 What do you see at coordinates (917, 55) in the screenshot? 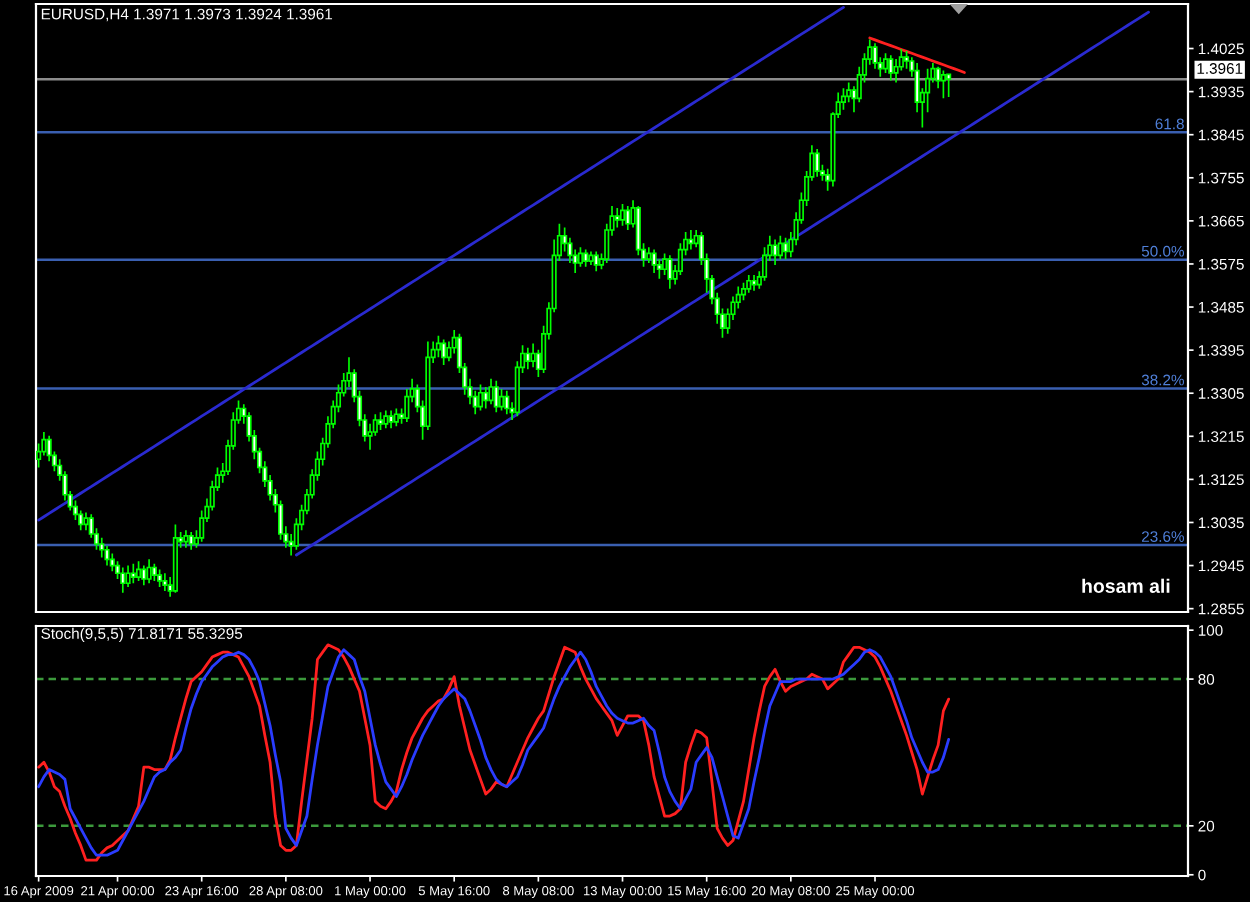
I see `line-series` at bounding box center [917, 55].